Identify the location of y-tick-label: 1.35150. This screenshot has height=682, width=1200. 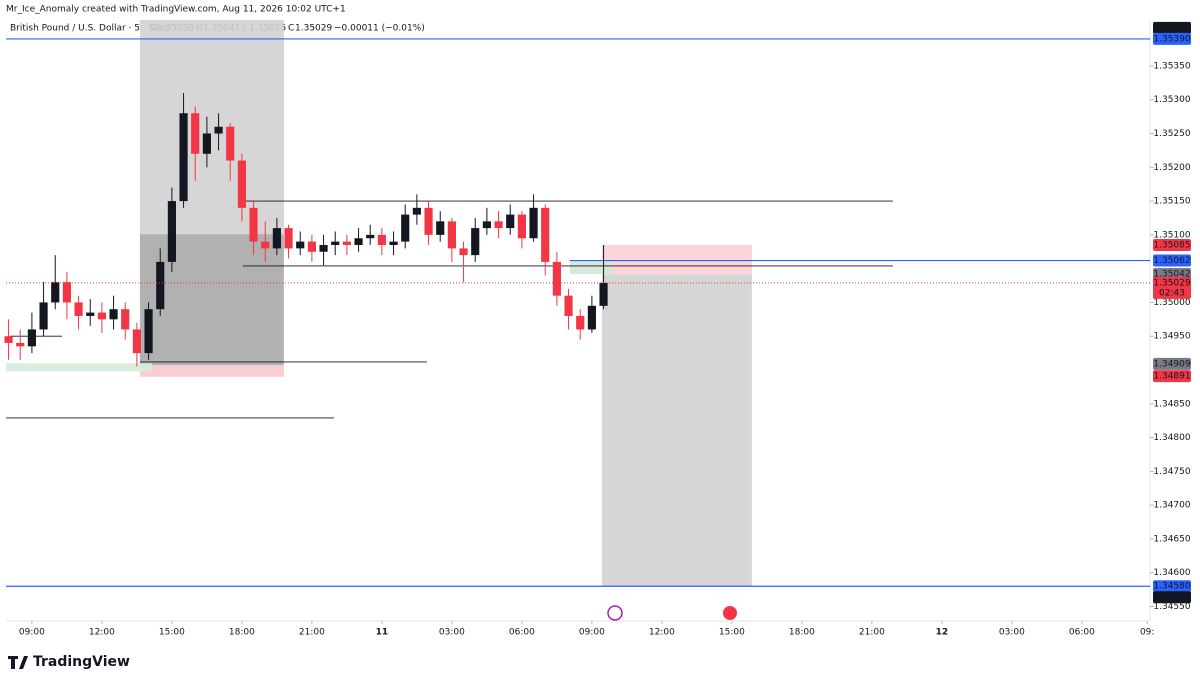
(1171, 202).